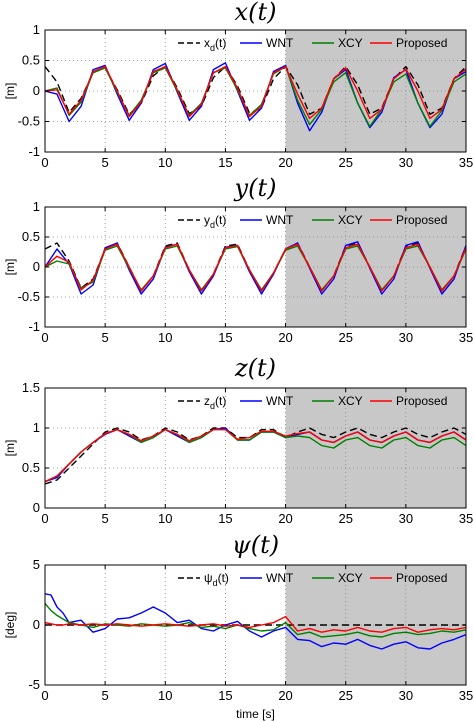  I want to click on legend: yd(t) WNT XCY Proposed, so click(312, 221).